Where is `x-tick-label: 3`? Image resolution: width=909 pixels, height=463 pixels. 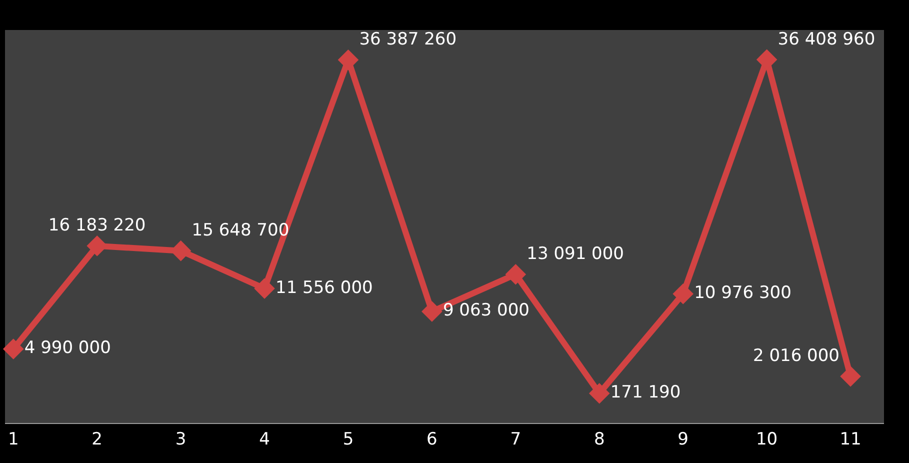
x-tick-label: 3 is located at coordinates (180, 439).